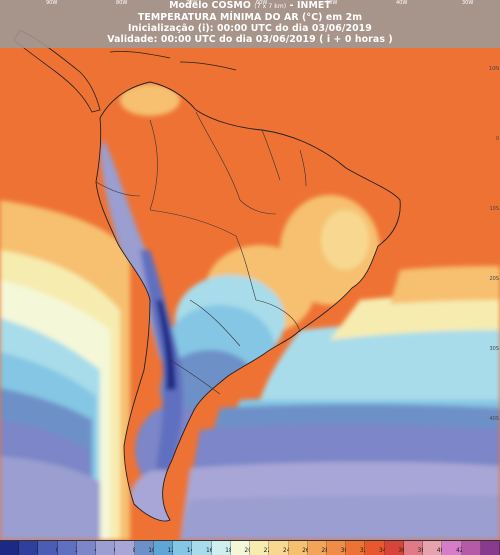 This screenshot has width=500, height=555. What do you see at coordinates (434, 548) in the screenshot?
I see `colorbar-segment: 40` at bounding box center [434, 548].